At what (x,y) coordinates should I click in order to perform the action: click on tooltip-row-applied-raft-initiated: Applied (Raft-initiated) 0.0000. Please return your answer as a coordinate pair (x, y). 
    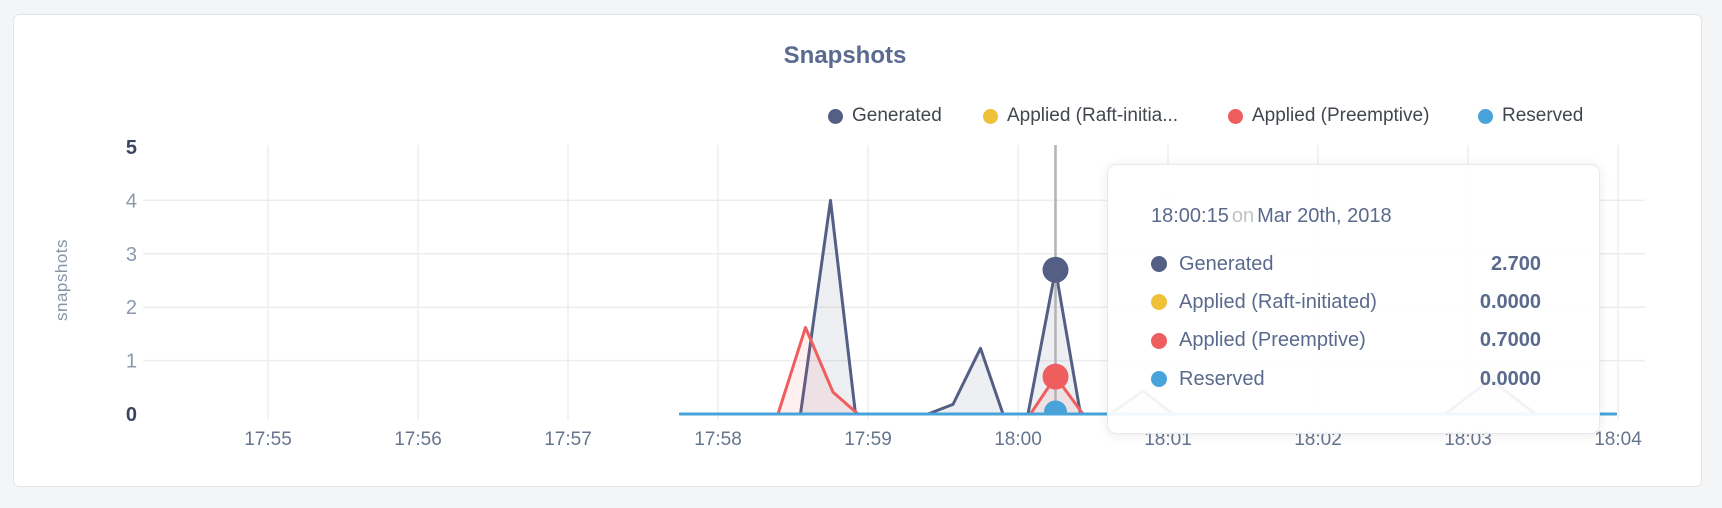
    Looking at the image, I should click on (1346, 302).